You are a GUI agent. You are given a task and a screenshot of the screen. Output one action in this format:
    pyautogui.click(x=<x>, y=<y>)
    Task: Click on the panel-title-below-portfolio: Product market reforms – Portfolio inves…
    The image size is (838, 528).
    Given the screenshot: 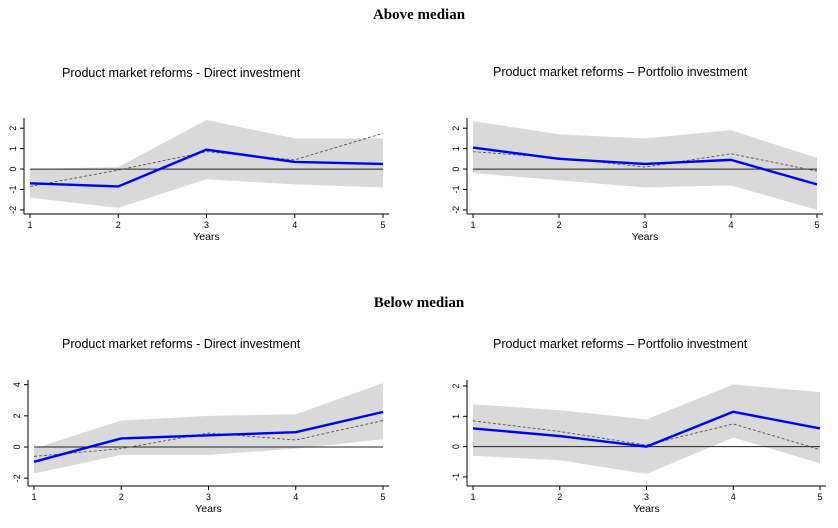 What is the action you would take?
    pyautogui.click(x=620, y=344)
    